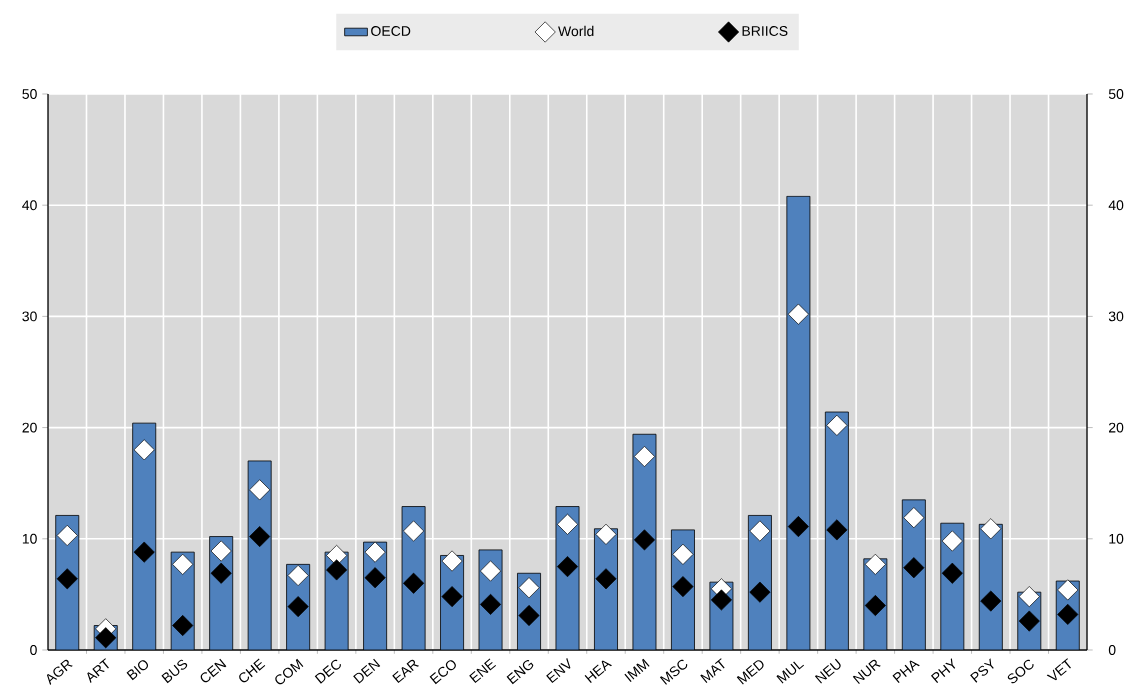 The height and width of the screenshot is (691, 1124). What do you see at coordinates (1116, 205) in the screenshot?
I see `y2-tick-label: 40` at bounding box center [1116, 205].